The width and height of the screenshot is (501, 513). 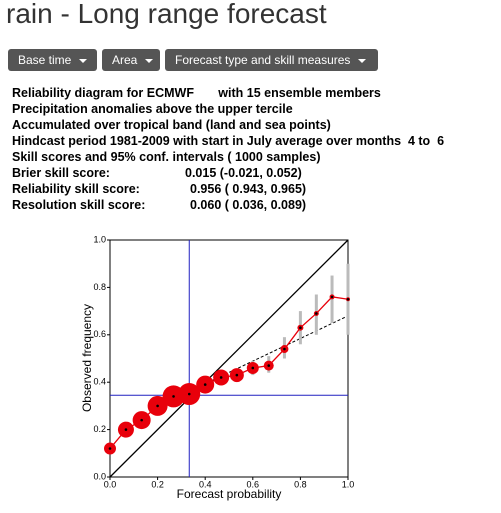 I want to click on button: Forecast type and skill measures, so click(x=271, y=60).